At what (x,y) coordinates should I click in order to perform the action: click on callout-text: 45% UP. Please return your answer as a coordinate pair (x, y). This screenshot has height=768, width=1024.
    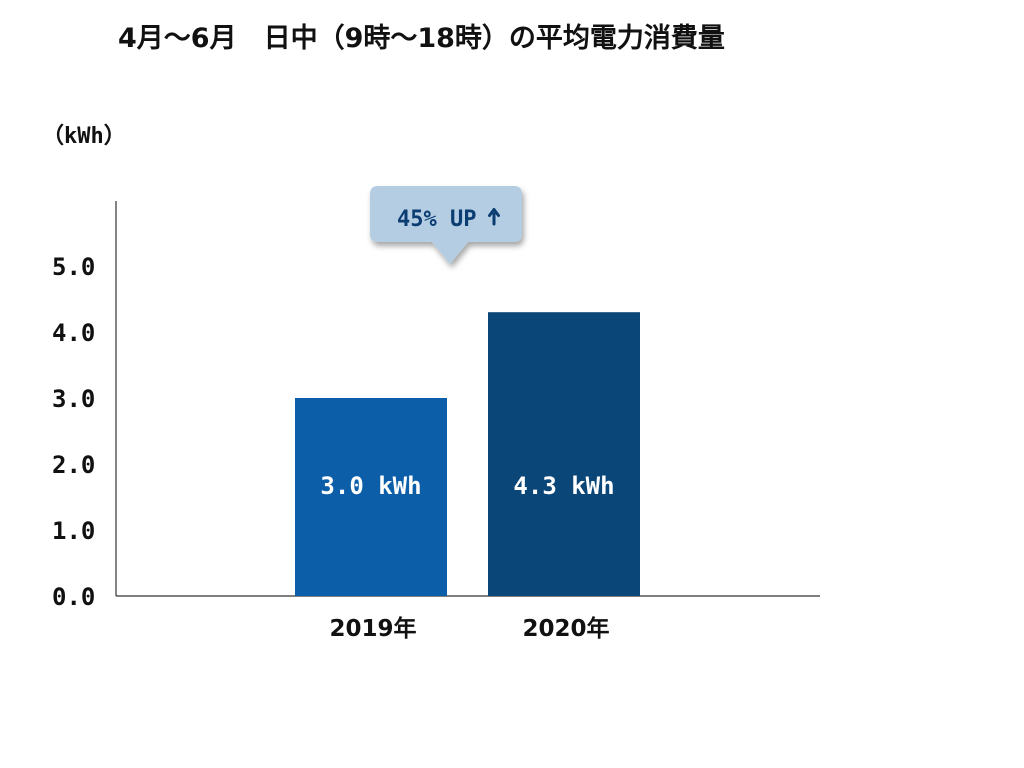
    Looking at the image, I should click on (436, 219).